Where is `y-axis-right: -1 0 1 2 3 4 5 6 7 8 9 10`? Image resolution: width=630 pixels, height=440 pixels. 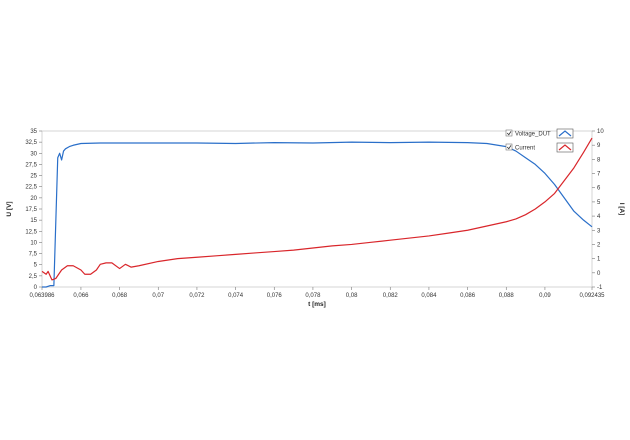 y-axis-right: -1 0 1 2 3 4 5 6 7 8 9 10 is located at coordinates (598, 210).